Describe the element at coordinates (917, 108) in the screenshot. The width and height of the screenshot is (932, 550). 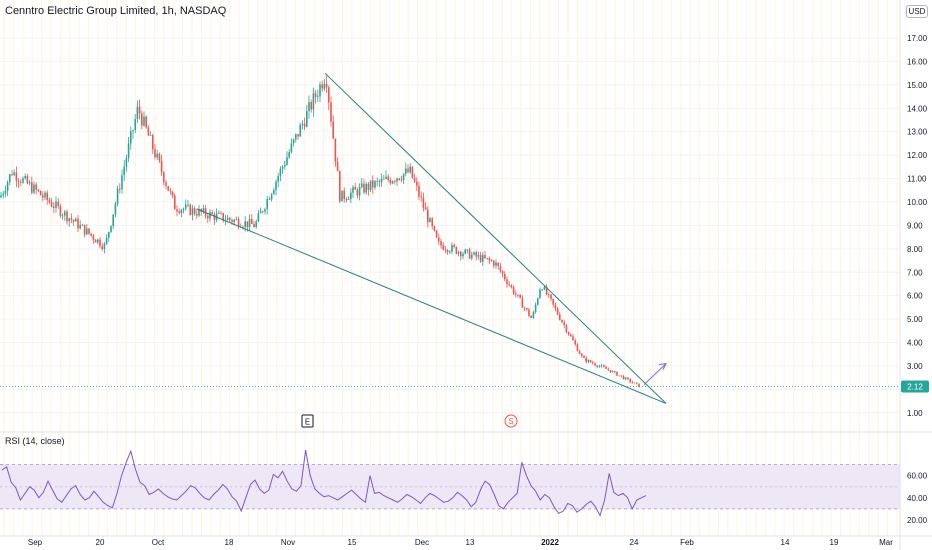
I see `price-tick-label: 14.00` at that location.